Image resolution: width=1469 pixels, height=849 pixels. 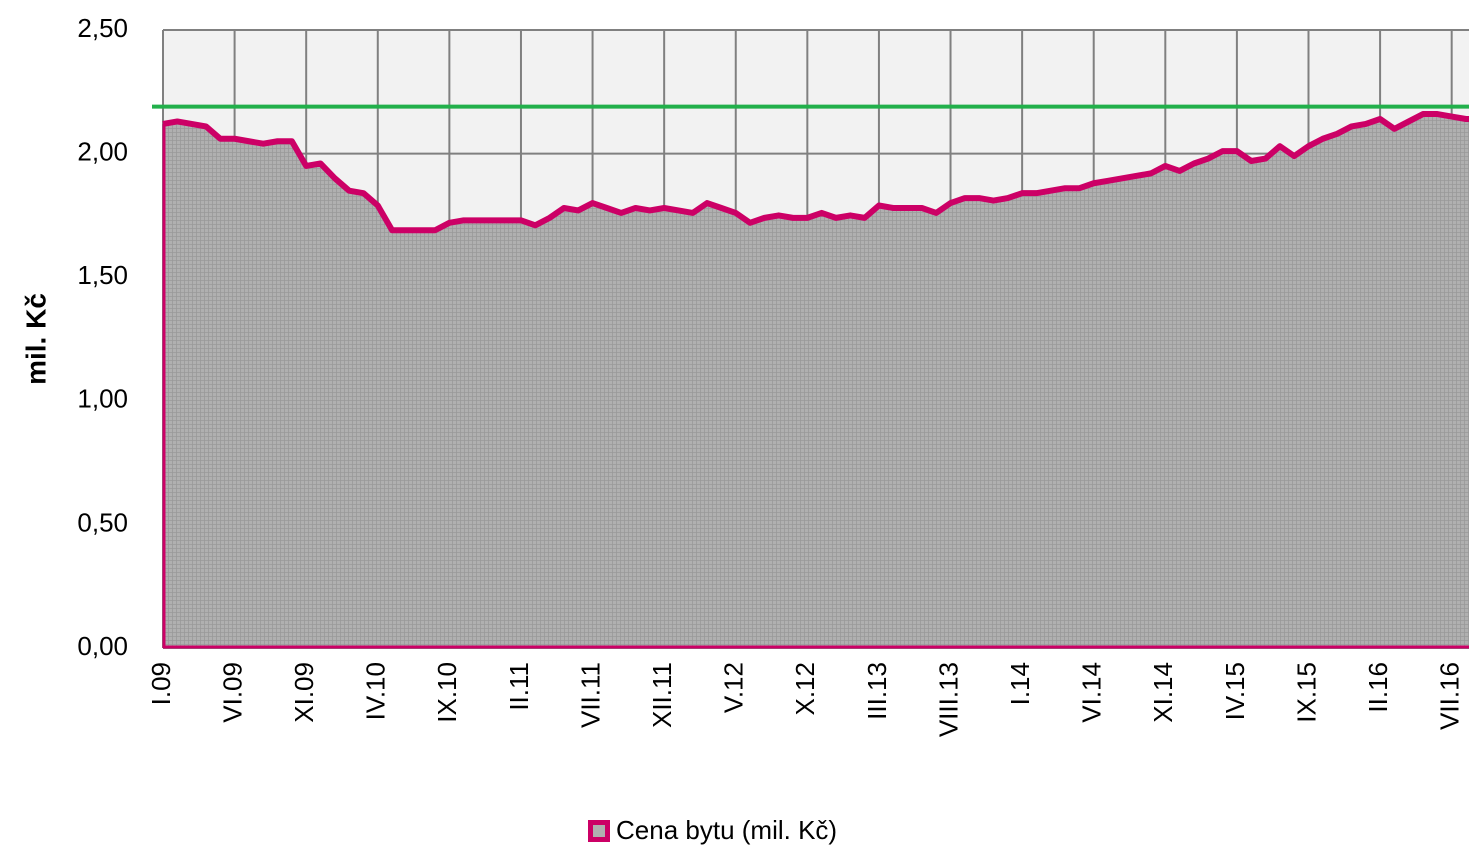 What do you see at coordinates (102, 646) in the screenshot?
I see `y-tick-label: 0,00` at bounding box center [102, 646].